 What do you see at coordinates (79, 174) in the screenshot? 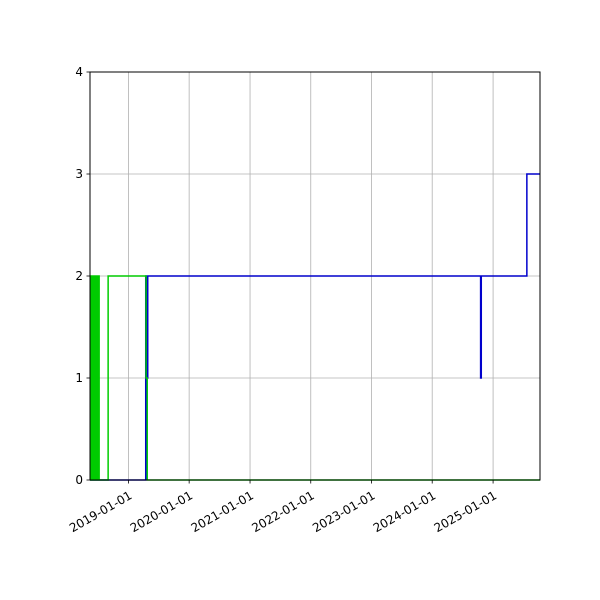
I see `y-tick-label: 3` at bounding box center [79, 174].